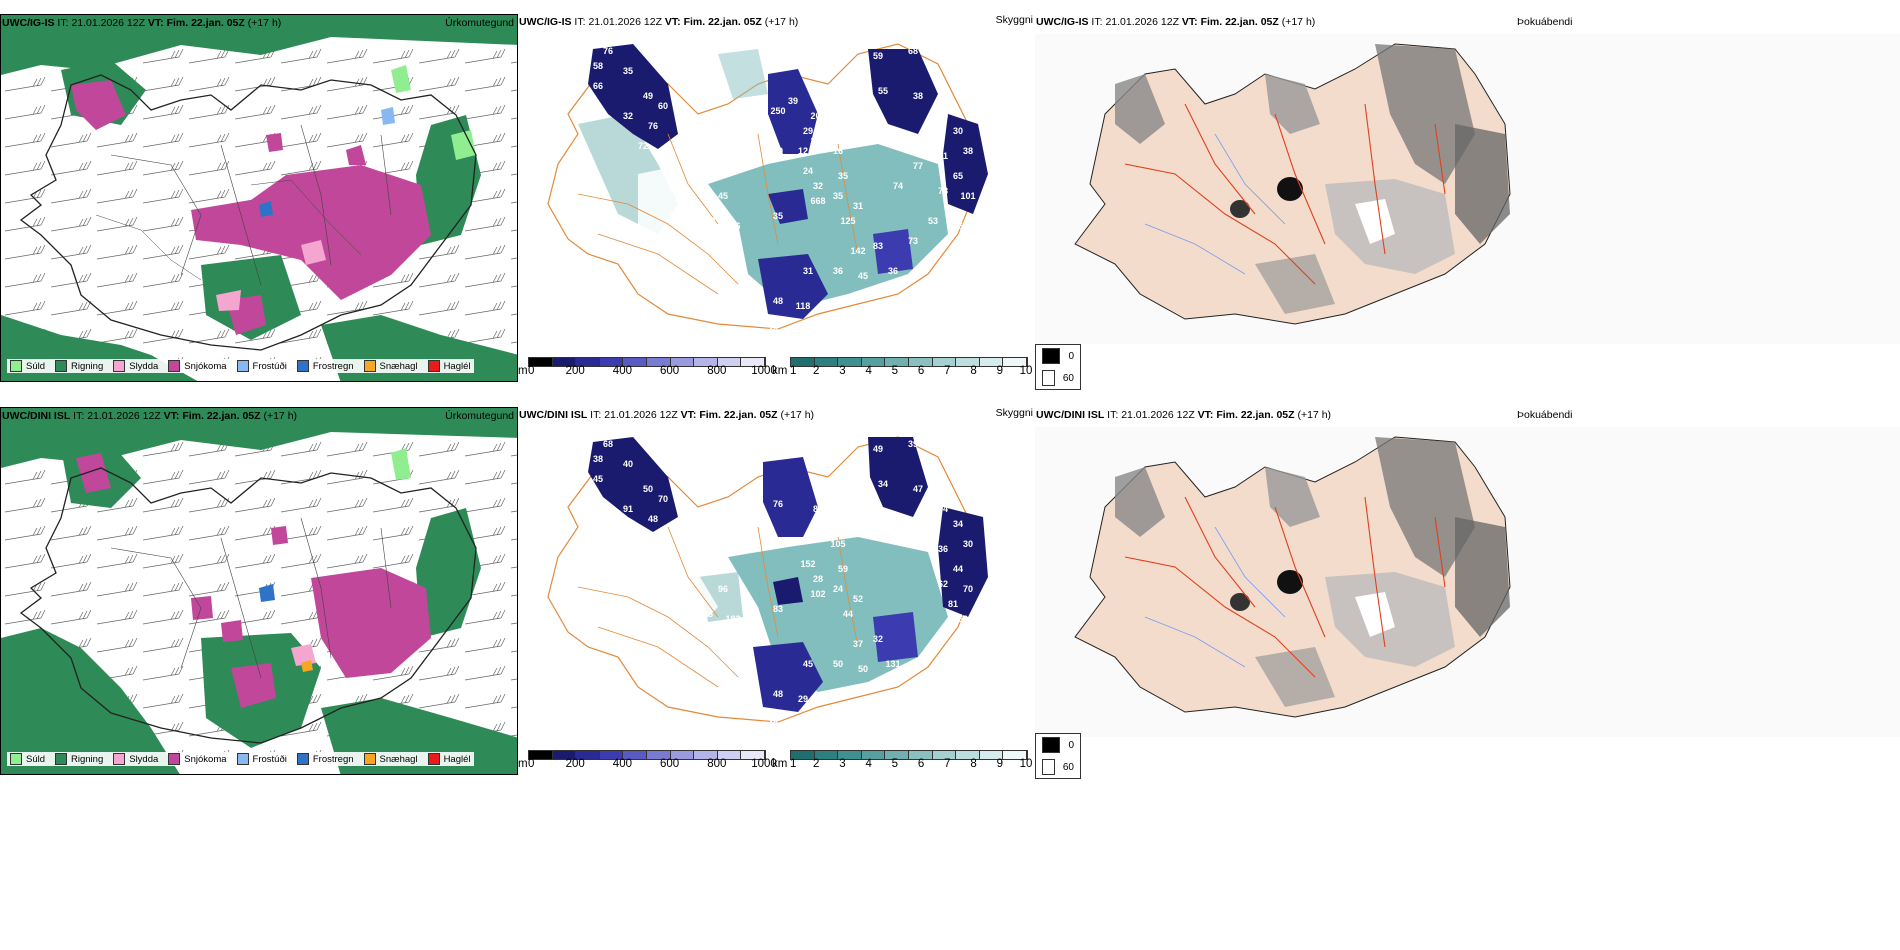  Describe the element at coordinates (778, 694) in the screenshot. I see `cloud-base-value: 48` at that location.